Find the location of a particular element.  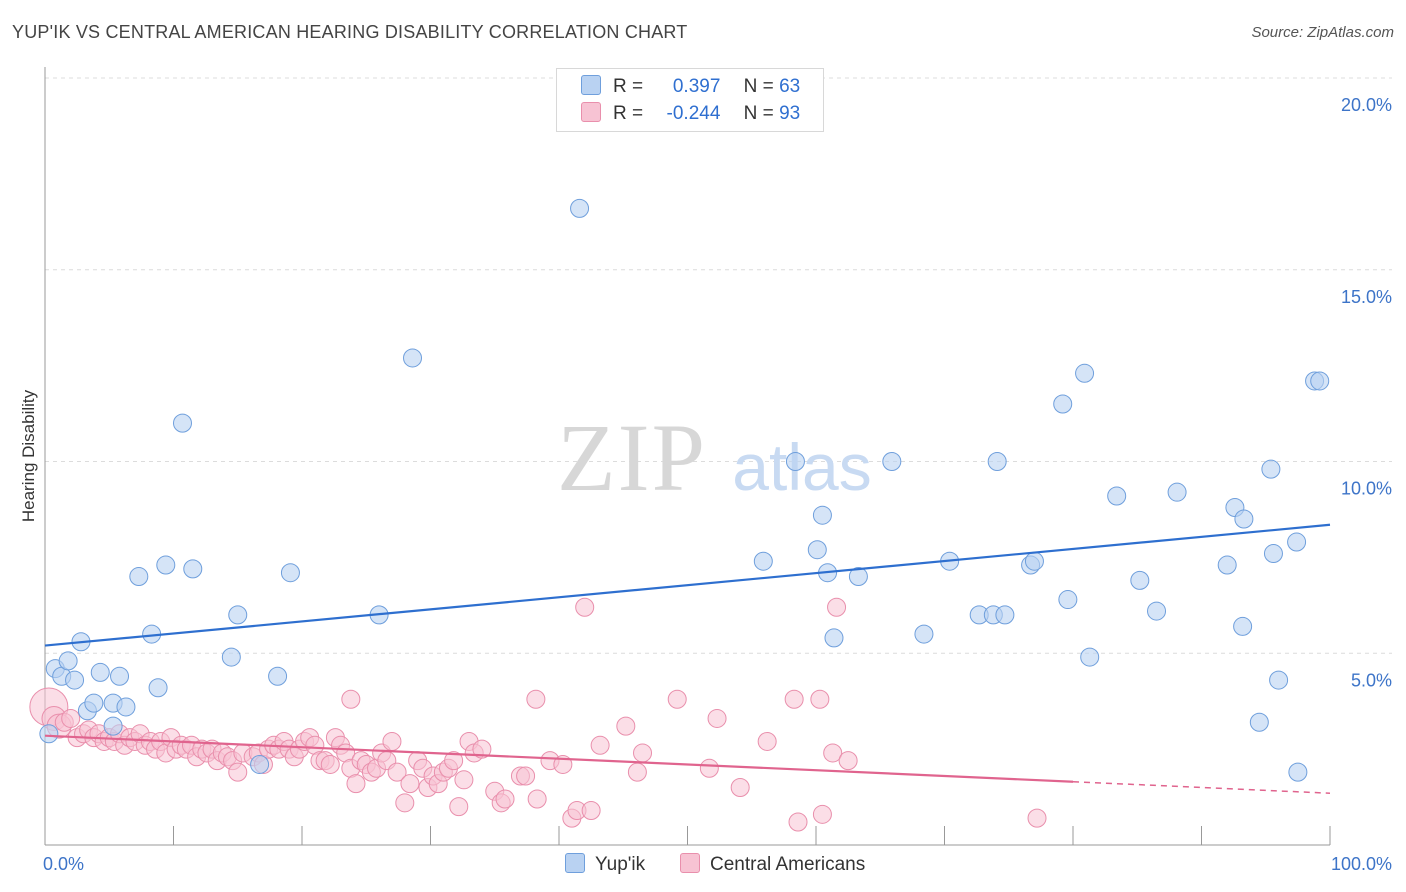

n-value: 63 is located at coordinates (790, 86).